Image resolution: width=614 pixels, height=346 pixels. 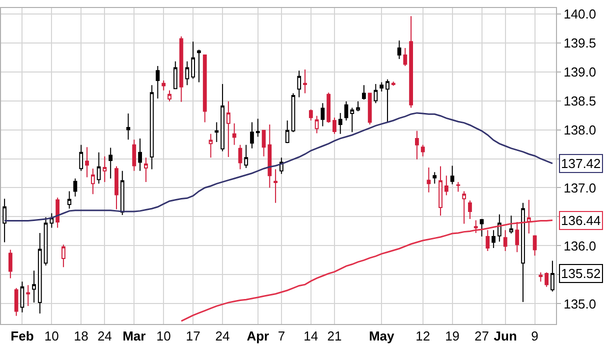 What do you see at coordinates (134, 336) in the screenshot?
I see `x-tick-label: Mar` at bounding box center [134, 336].